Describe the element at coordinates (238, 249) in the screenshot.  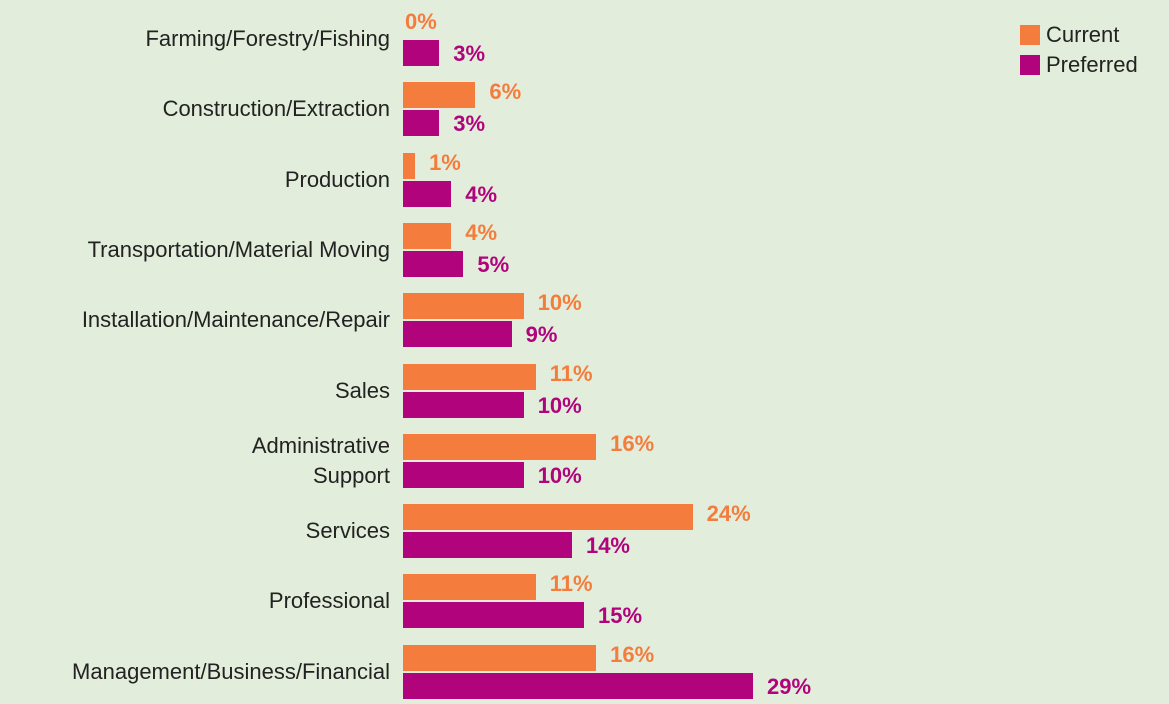
I see `category-label: Transportation/Material Moving` at that location.